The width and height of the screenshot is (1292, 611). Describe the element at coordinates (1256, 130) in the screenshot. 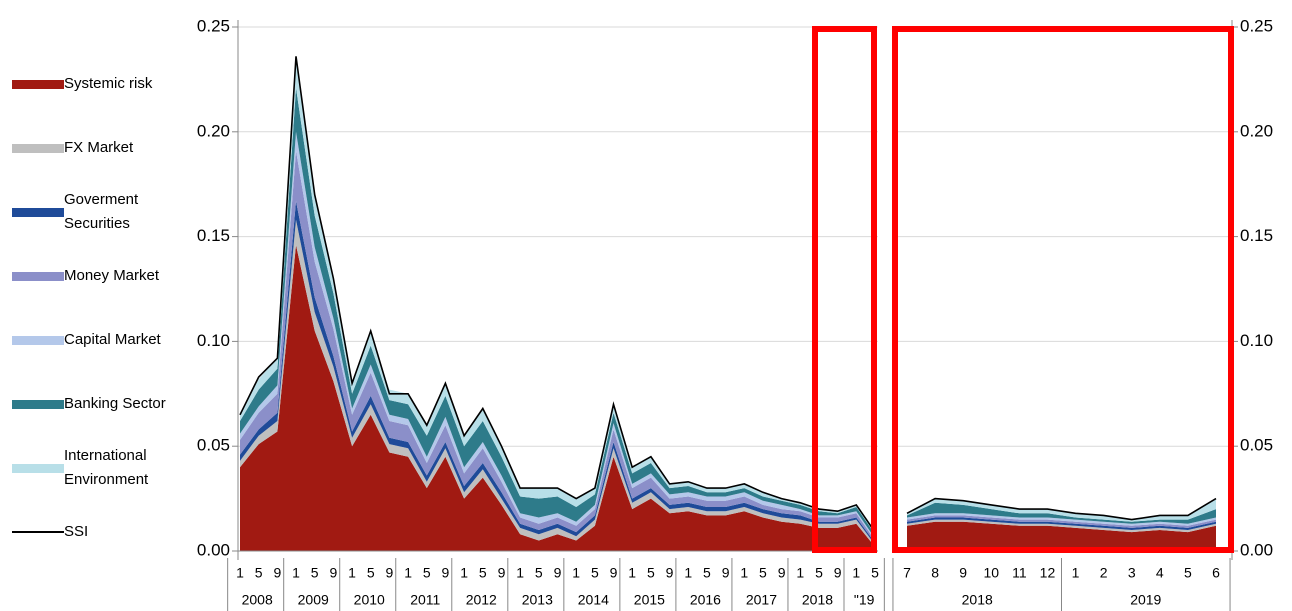

I see `y2-tick-label: 0.20` at that location.